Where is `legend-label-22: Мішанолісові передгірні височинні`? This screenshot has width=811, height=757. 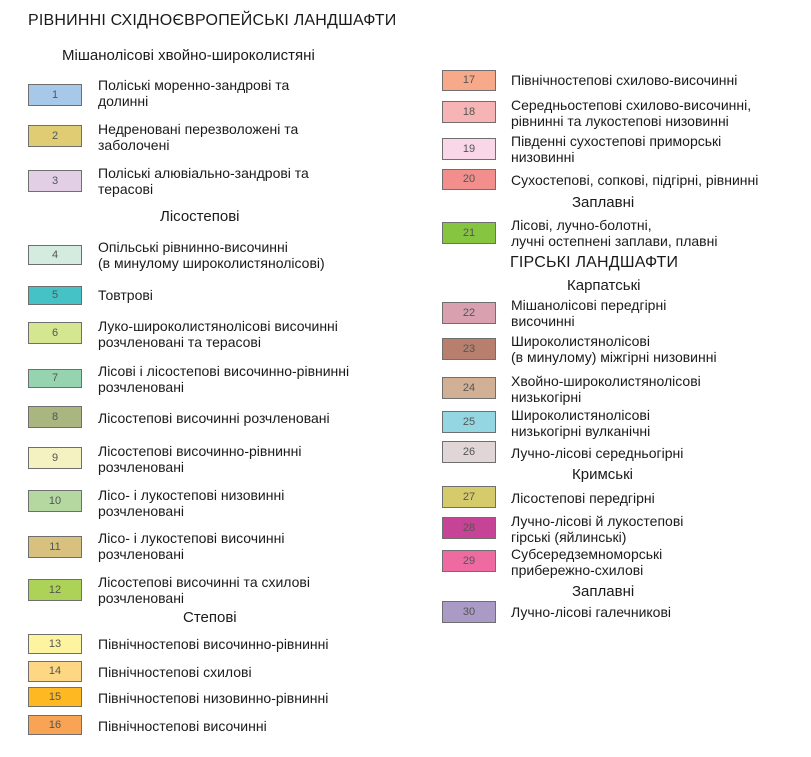
legend-label-22: Мішанолісові передгірні височинні is located at coordinates (589, 313).